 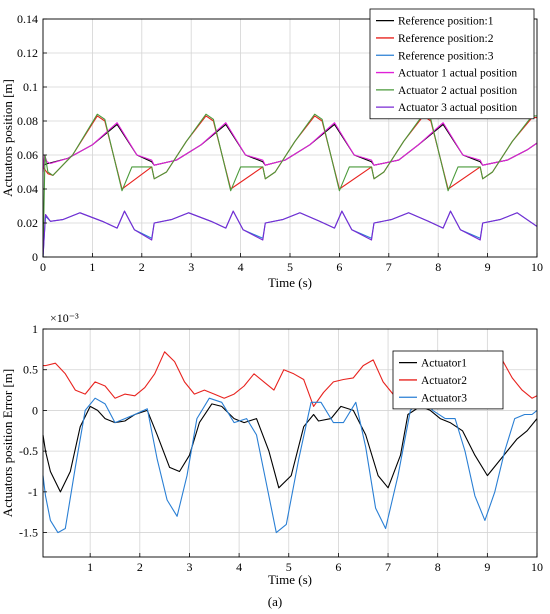 I want to click on y-tick-label: 0.02, so click(x=27, y=223).